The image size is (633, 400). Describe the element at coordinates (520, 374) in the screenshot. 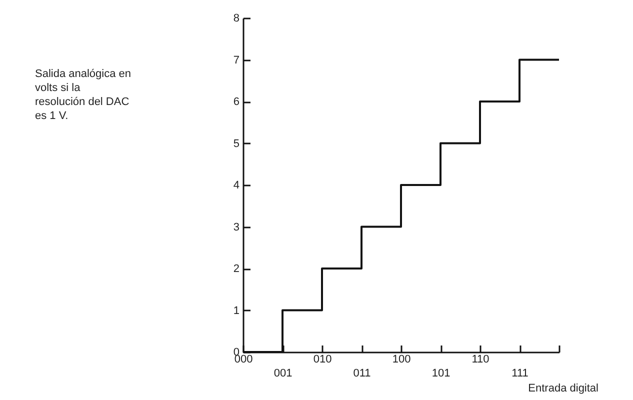

I see `x-tick-label: 111` at that location.